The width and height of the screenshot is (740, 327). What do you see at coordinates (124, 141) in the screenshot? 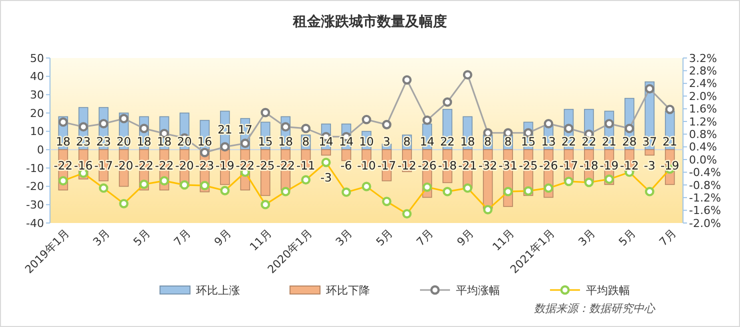
I see `data-label: 20` at bounding box center [124, 141].